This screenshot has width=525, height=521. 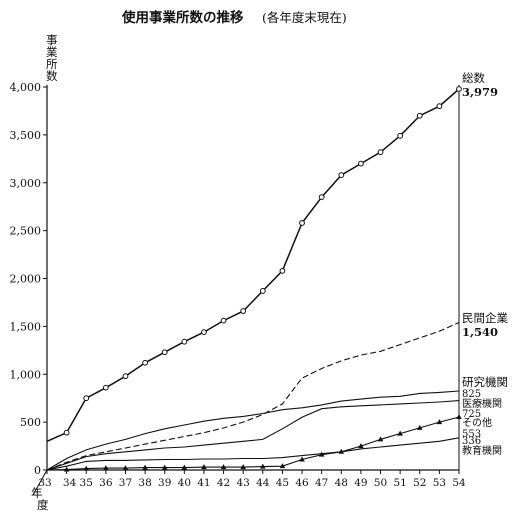 What do you see at coordinates (477, 422) in the screenshot?
I see `series-name-label: その他` at bounding box center [477, 422].